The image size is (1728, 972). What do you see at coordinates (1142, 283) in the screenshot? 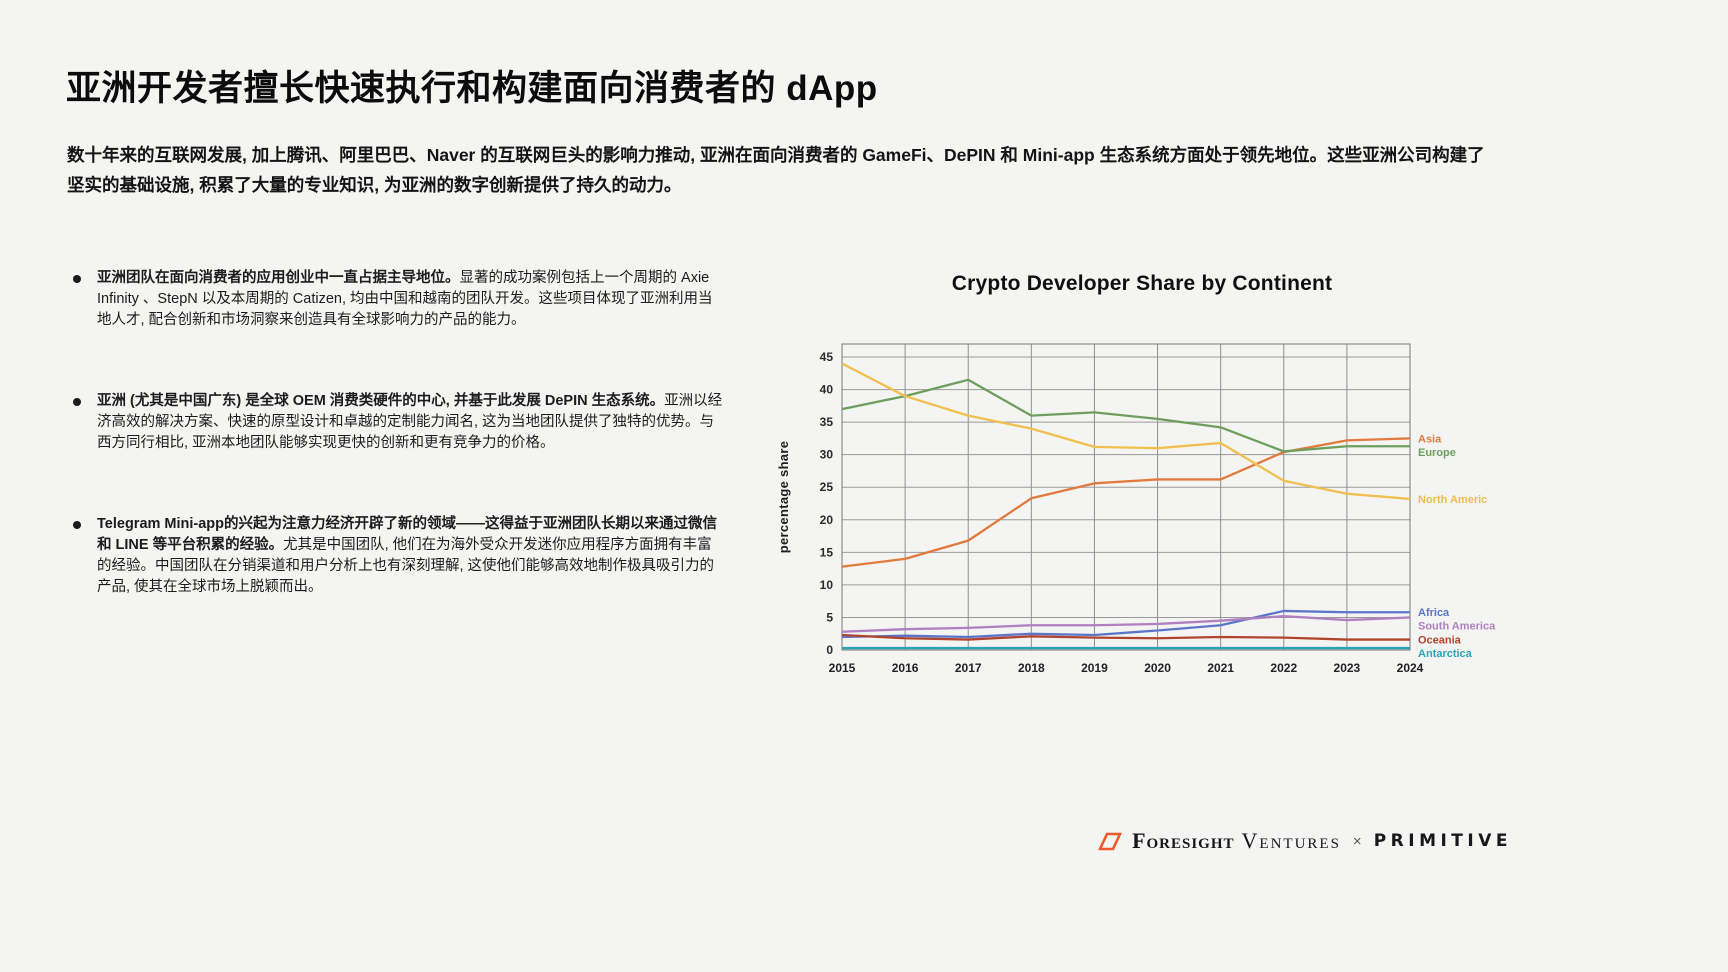
I see `chart-title: Crypto Developer Share by Continent` at bounding box center [1142, 283].